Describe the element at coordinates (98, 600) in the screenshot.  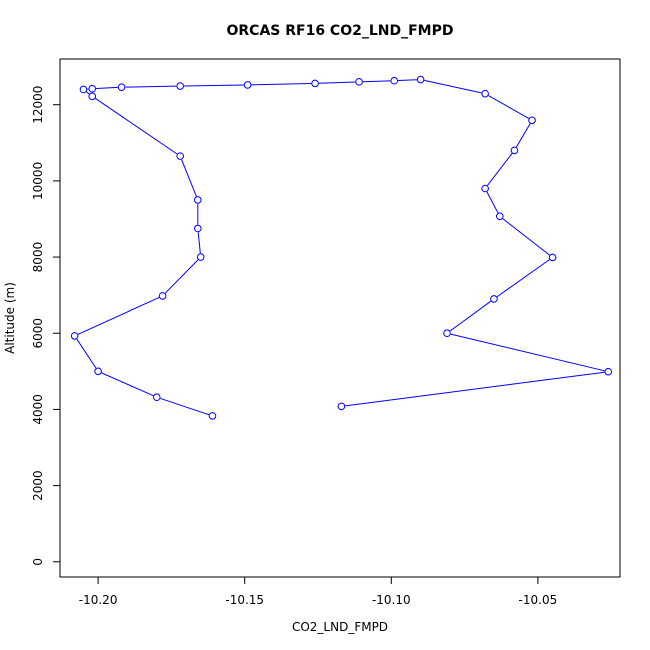
I see `x-tick-label: -10.20` at that location.